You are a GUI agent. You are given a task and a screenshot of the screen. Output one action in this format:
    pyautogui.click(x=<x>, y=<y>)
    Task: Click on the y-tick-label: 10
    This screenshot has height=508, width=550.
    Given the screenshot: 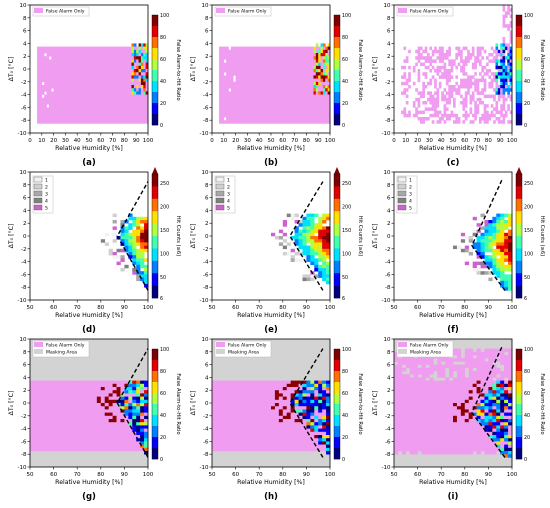 What is the action you would take?
    pyautogui.click(x=23, y=173)
    